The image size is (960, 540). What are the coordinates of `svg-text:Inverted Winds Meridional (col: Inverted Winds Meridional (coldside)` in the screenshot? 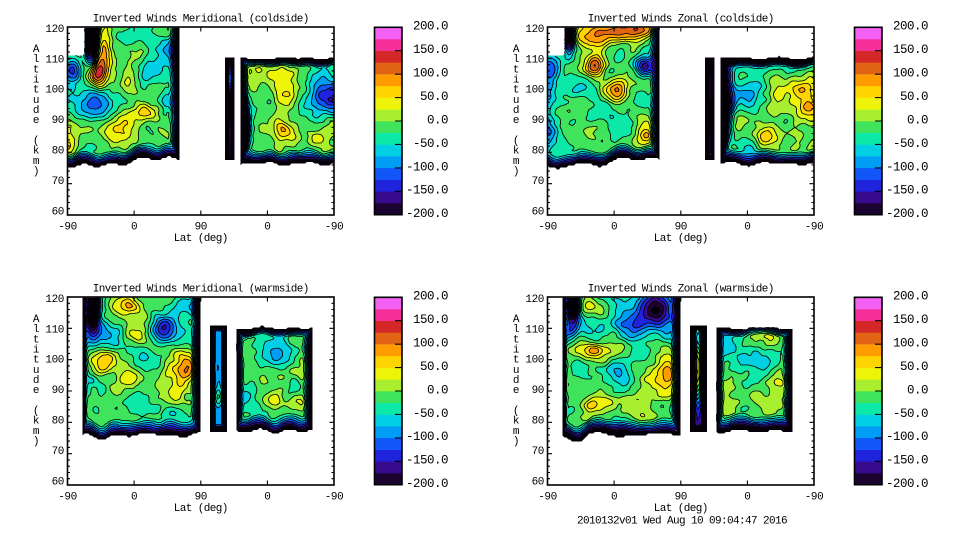 It's located at (201, 20).